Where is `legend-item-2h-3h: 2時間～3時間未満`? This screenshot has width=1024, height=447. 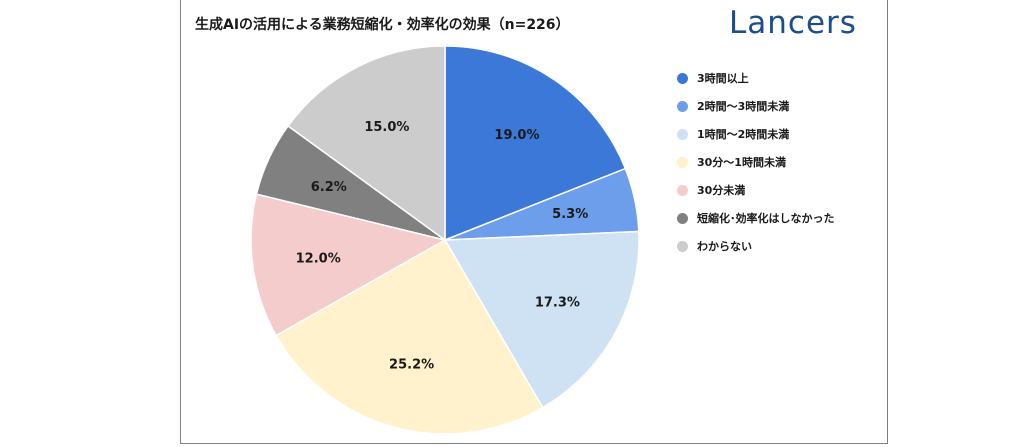 legend-item-2h-3h: 2時間～3時間未満 is located at coordinates (782, 106).